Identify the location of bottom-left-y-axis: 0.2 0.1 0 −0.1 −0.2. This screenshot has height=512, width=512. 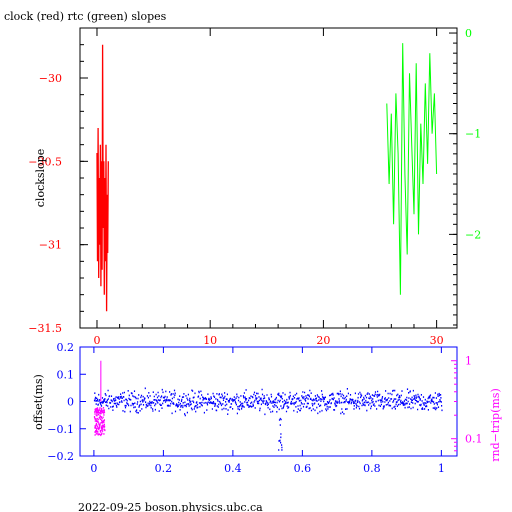
(66, 402).